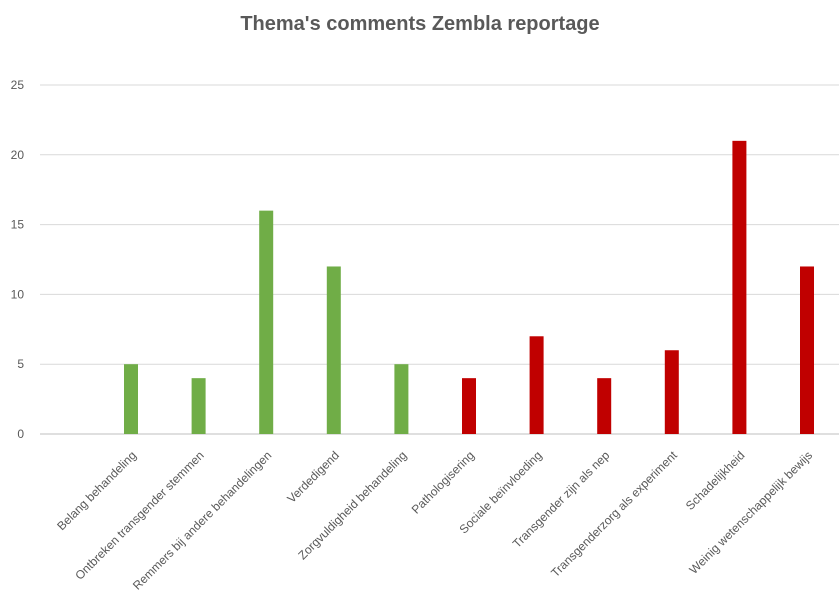 The width and height of the screenshot is (839, 601). I want to click on y-tick-label: 10, so click(18, 294).